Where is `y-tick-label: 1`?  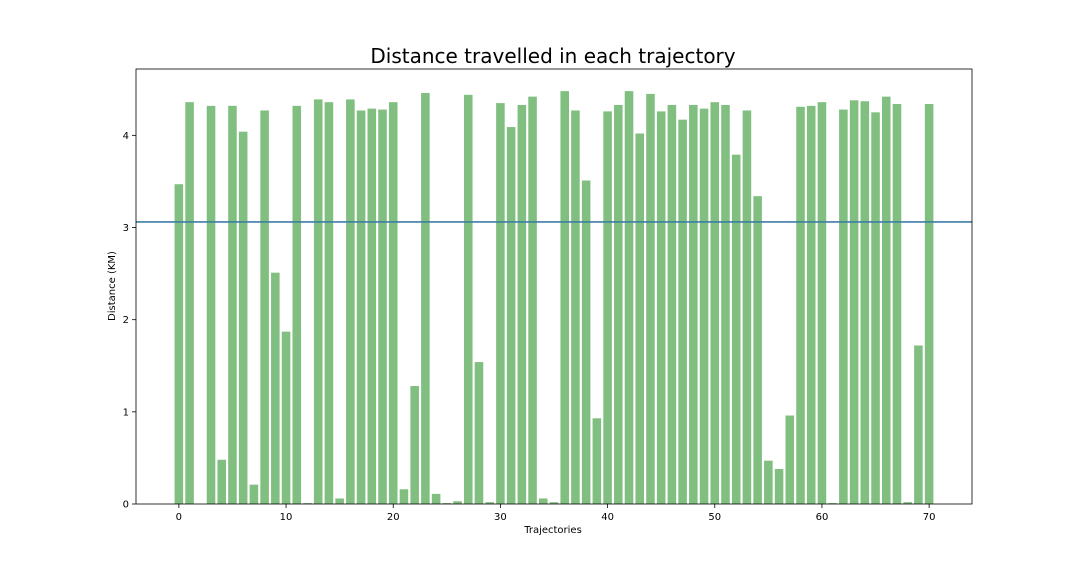
y-tick-label: 1 is located at coordinates (126, 412).